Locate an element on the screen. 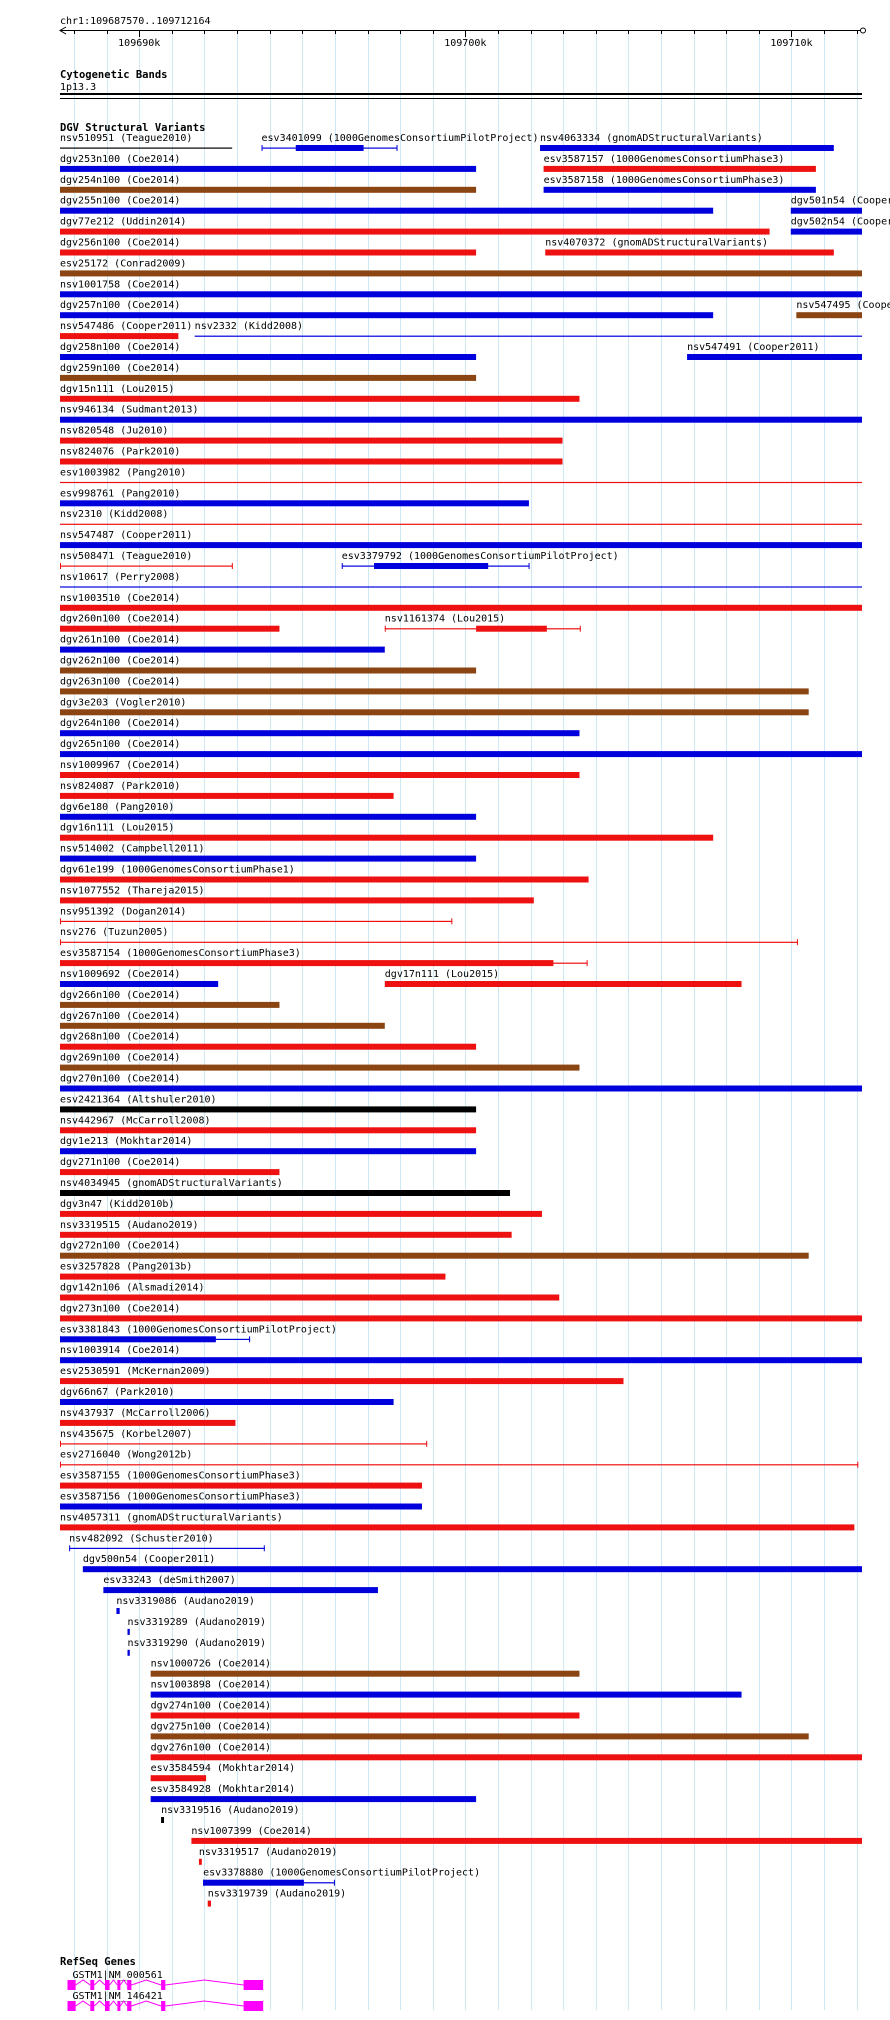 The width and height of the screenshot is (890, 2020). variant-feature: dgv261n100 (Coe2014) is located at coordinates (222, 644).